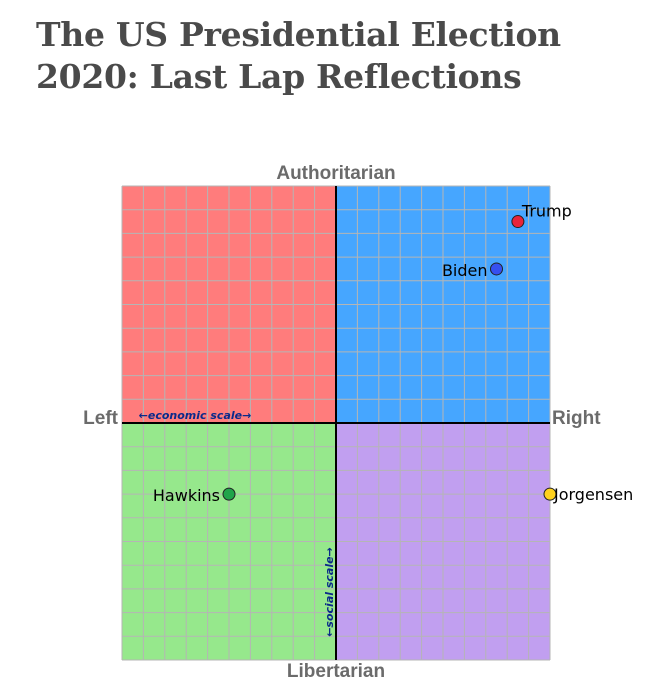 The height and width of the screenshot is (700, 665). Describe the element at coordinates (279, 76) in the screenshot. I see `title-line-2: 2020: Last Lap Reflections` at that location.